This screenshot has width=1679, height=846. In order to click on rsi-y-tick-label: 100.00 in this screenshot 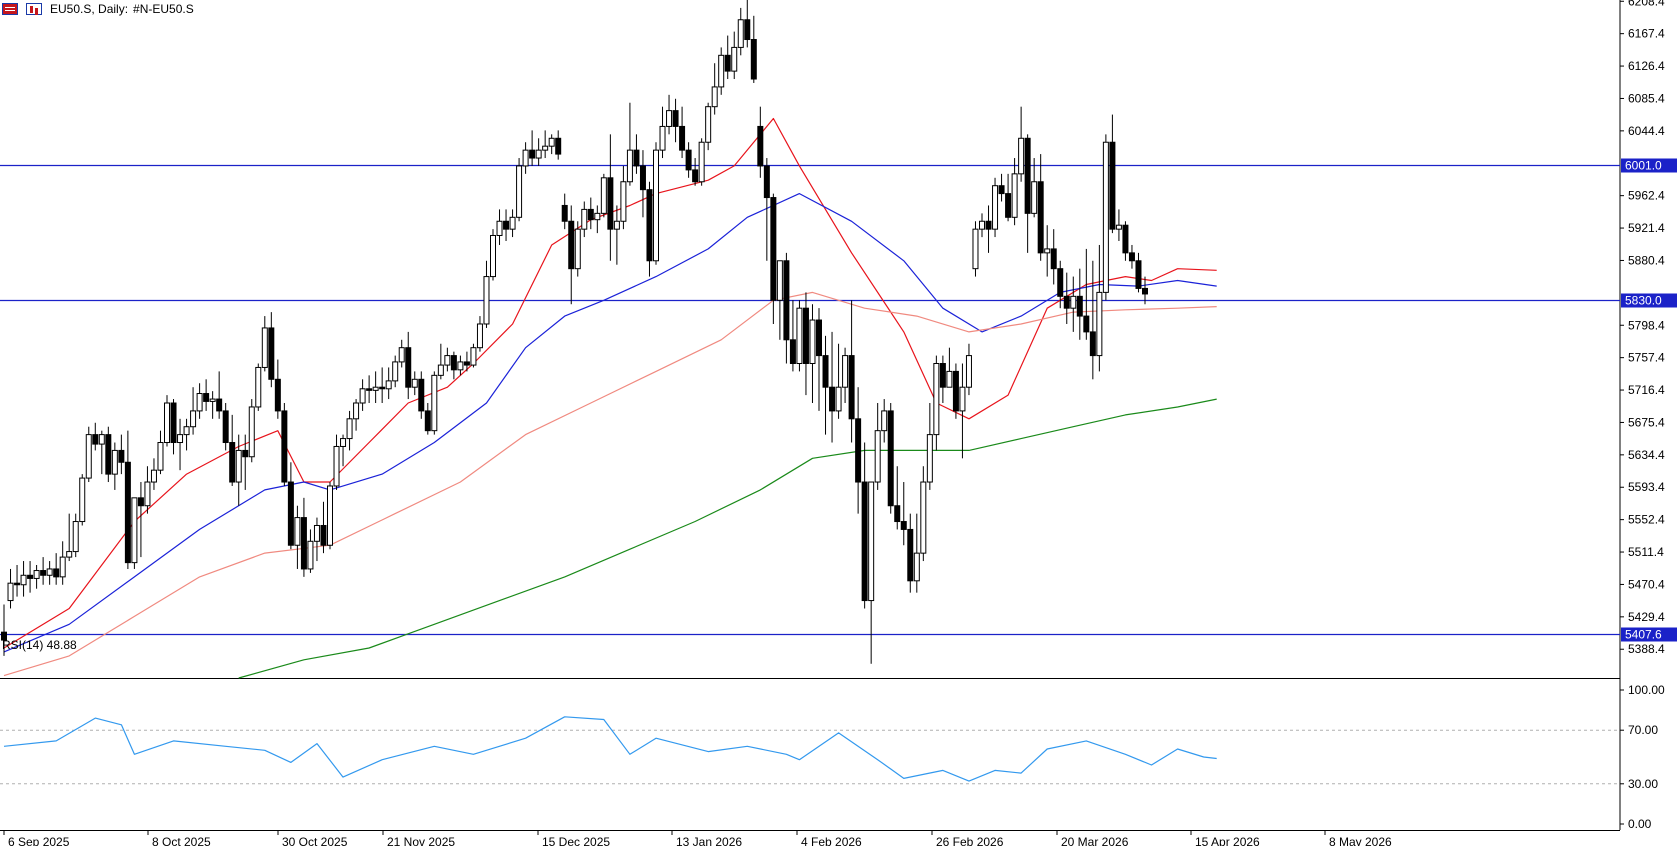, I will do `click(1646, 690)`.